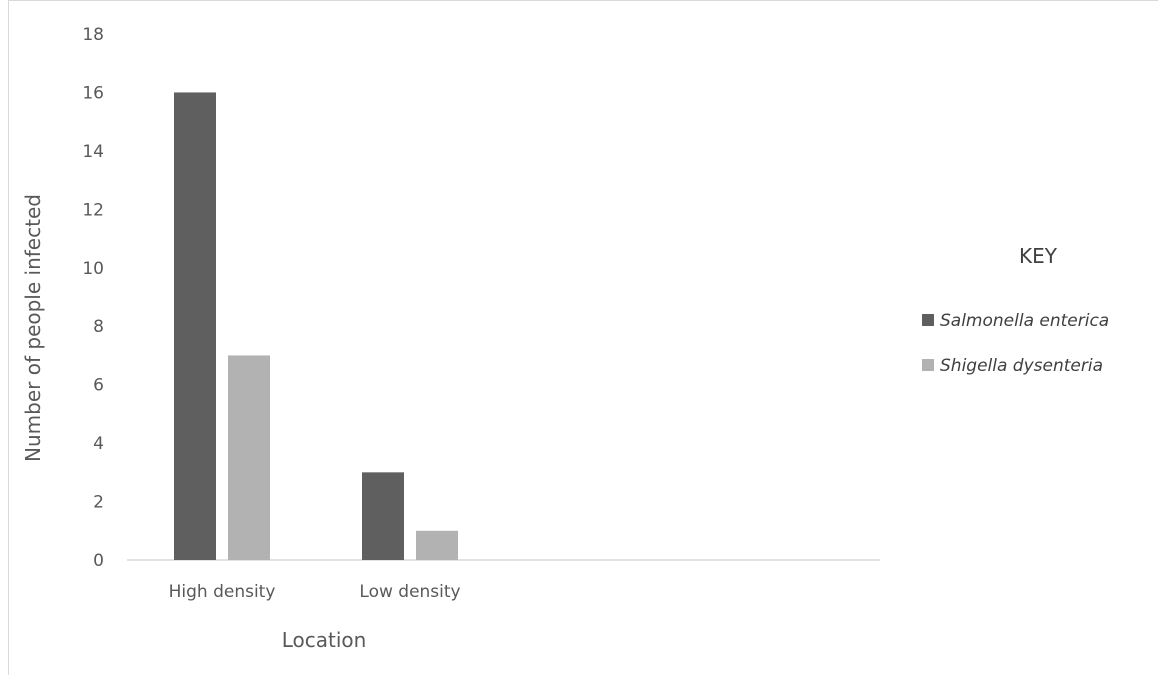 The width and height of the screenshot is (1158, 675). What do you see at coordinates (222, 592) in the screenshot?
I see `x-tick-label: High density` at bounding box center [222, 592].